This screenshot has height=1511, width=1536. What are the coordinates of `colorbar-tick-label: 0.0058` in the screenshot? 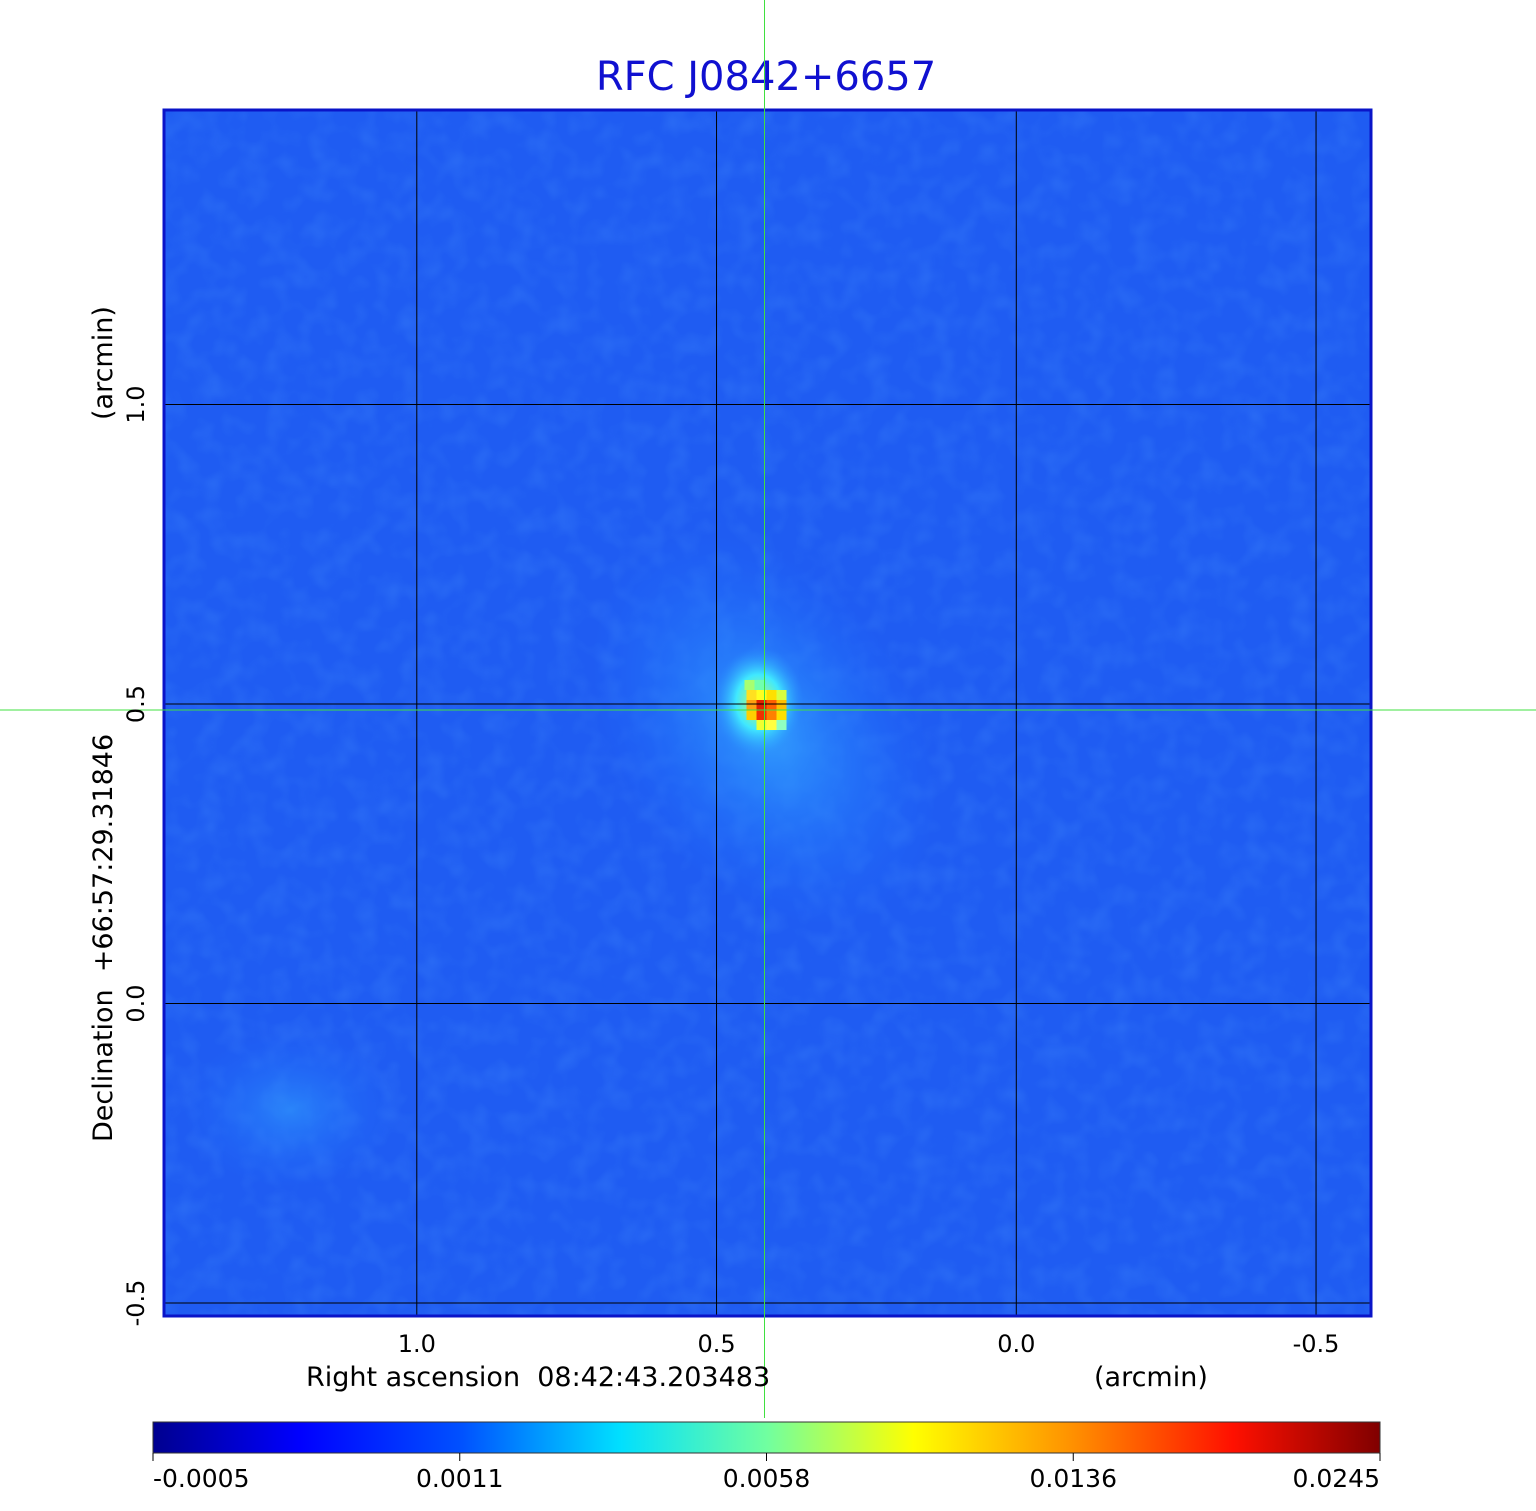 It's located at (766, 1478).